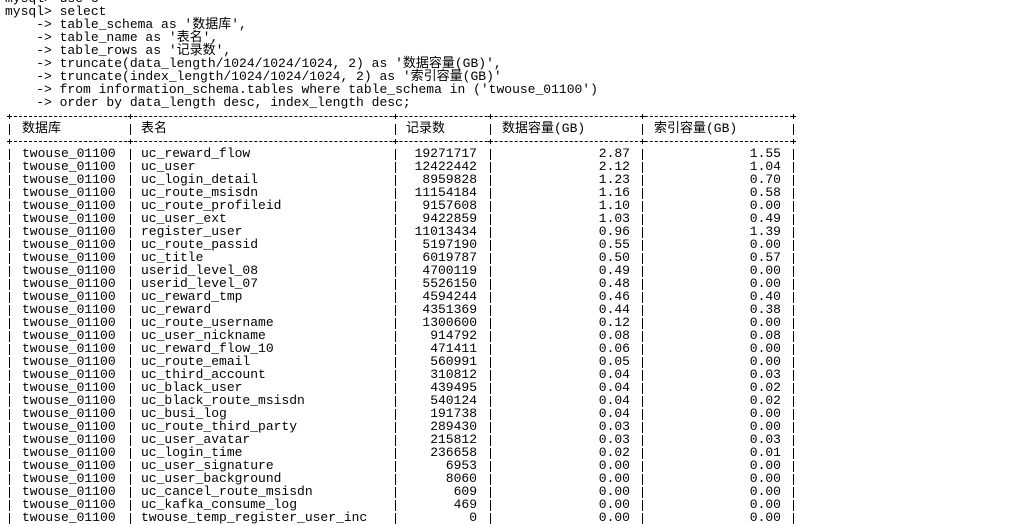 Image resolution: width=1013 pixels, height=525 pixels. What do you see at coordinates (211, 205) in the screenshot?
I see `table-cell: uc_route_profileid` at bounding box center [211, 205].